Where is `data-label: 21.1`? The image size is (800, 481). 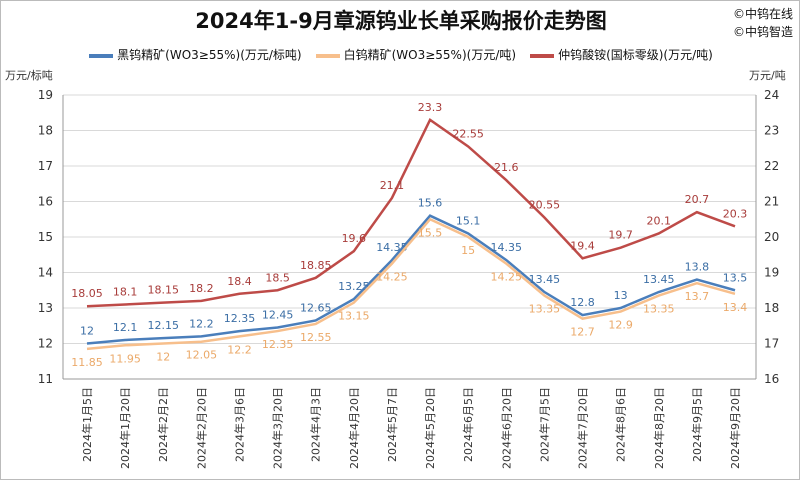 data-label: 21.1 is located at coordinates (392, 185).